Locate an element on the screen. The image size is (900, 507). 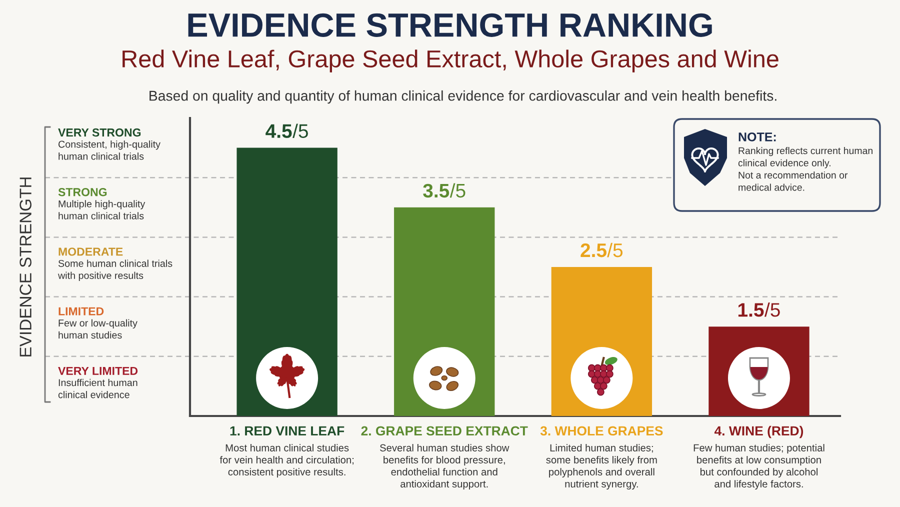
text: EVIDENCE STRENGTH is located at coordinates (26, 267).